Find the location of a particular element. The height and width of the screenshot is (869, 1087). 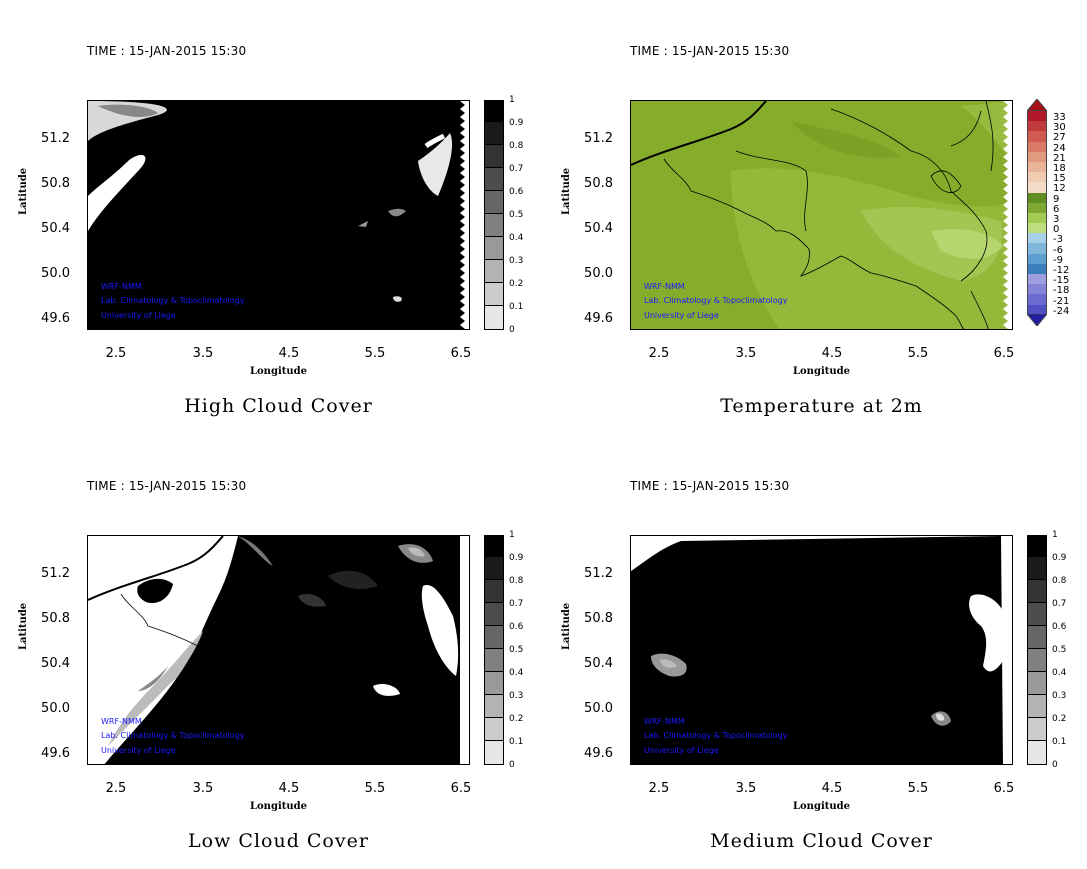

xtick: 4.5 is located at coordinates (289, 353).